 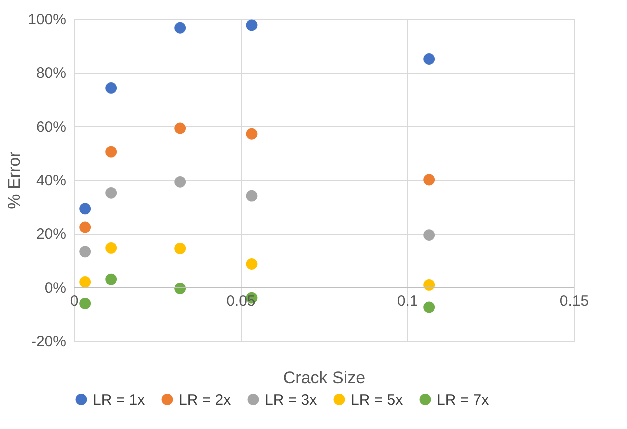 What do you see at coordinates (575, 301) in the screenshot?
I see `x-tick-label: 0.15` at bounding box center [575, 301].